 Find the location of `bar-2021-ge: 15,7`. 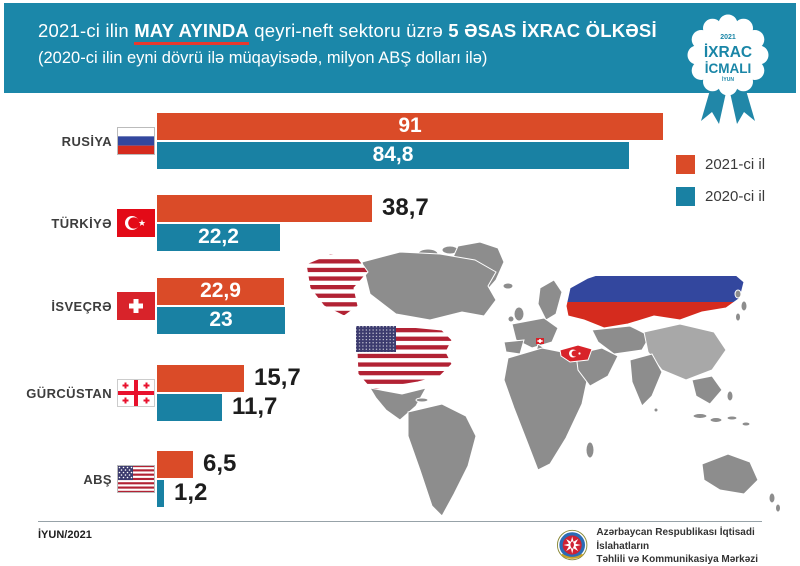

bar-2021-ge: 15,7 is located at coordinates (229, 378).